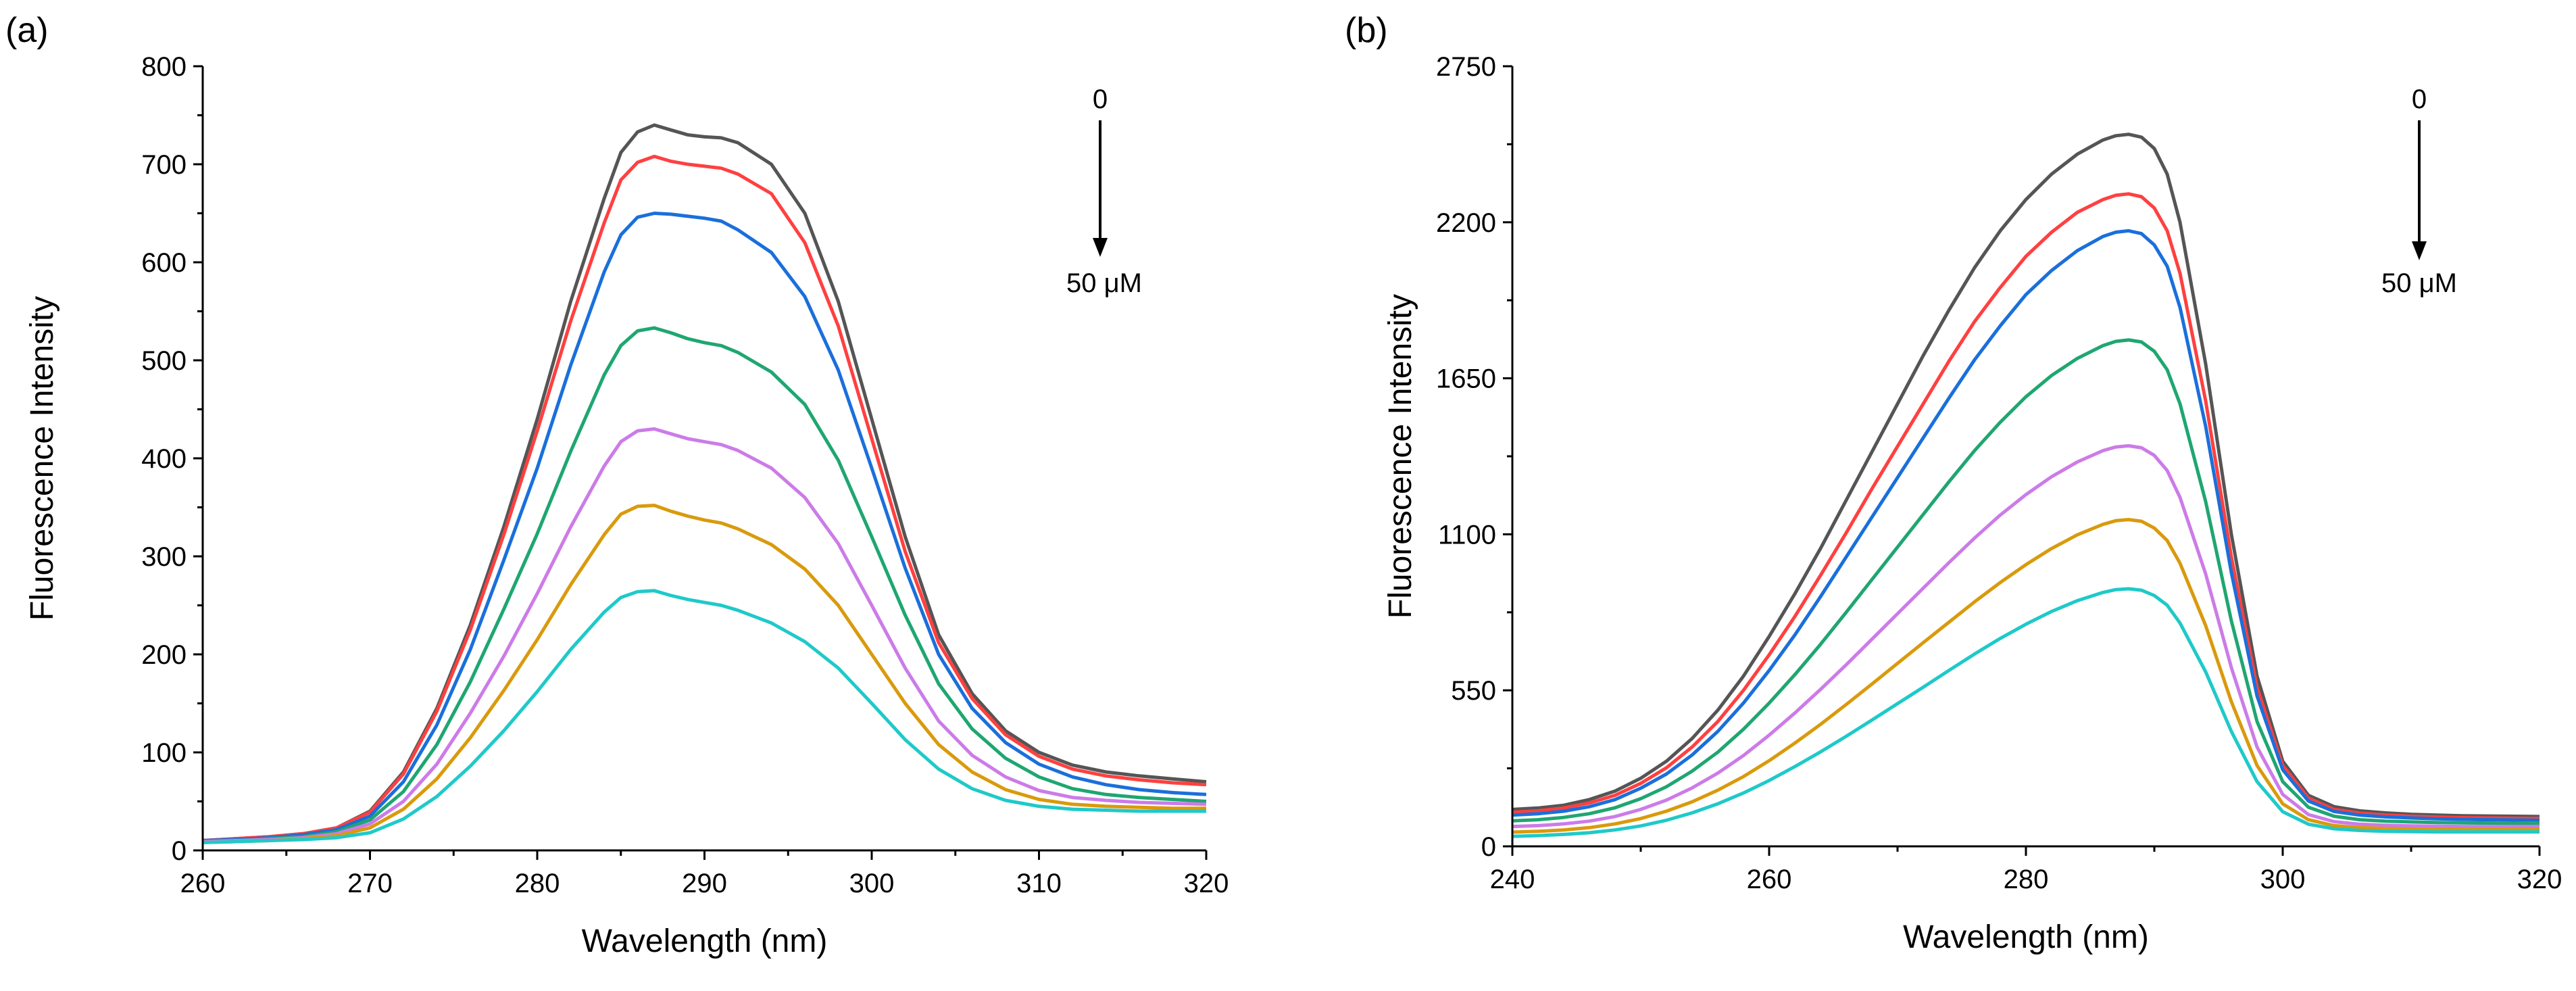 The width and height of the screenshot is (2576, 991). Describe the element at coordinates (370, 883) in the screenshot. I see `x-tick-label: 270` at that location.